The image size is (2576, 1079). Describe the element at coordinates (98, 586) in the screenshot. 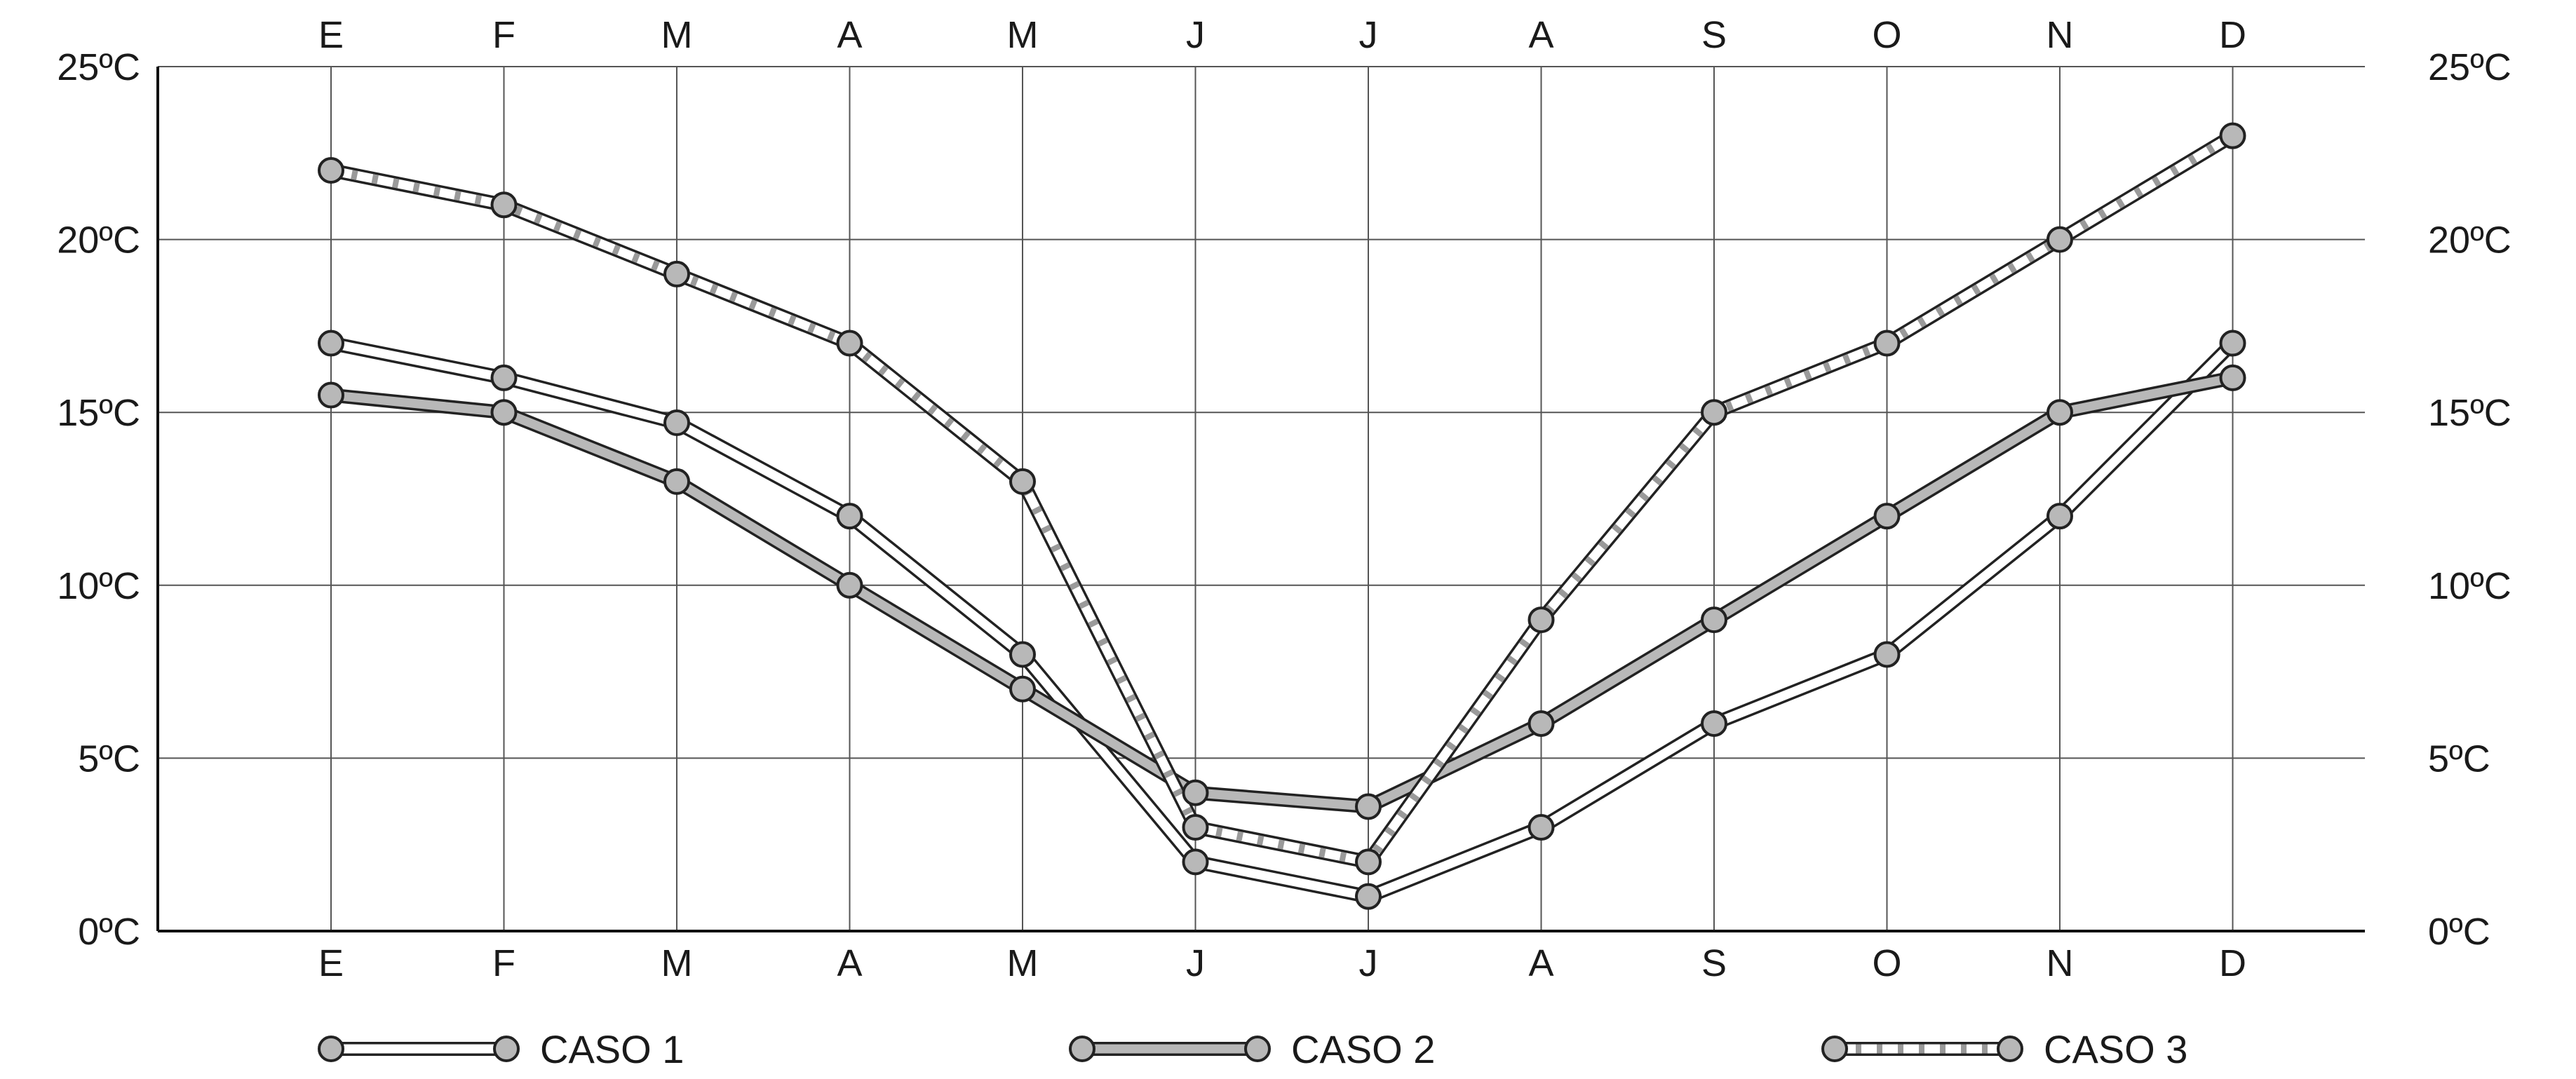

I see `y-tick-label-left: 10ºC` at that location.